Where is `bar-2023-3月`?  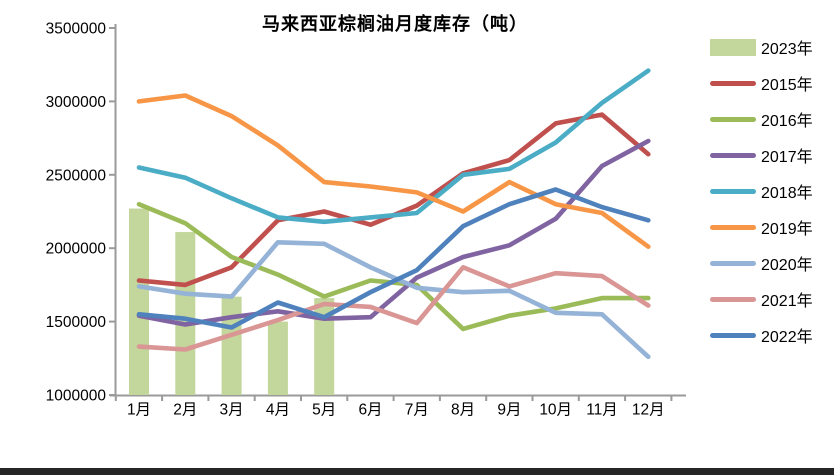
bar-2023-3月 is located at coordinates (231, 345).